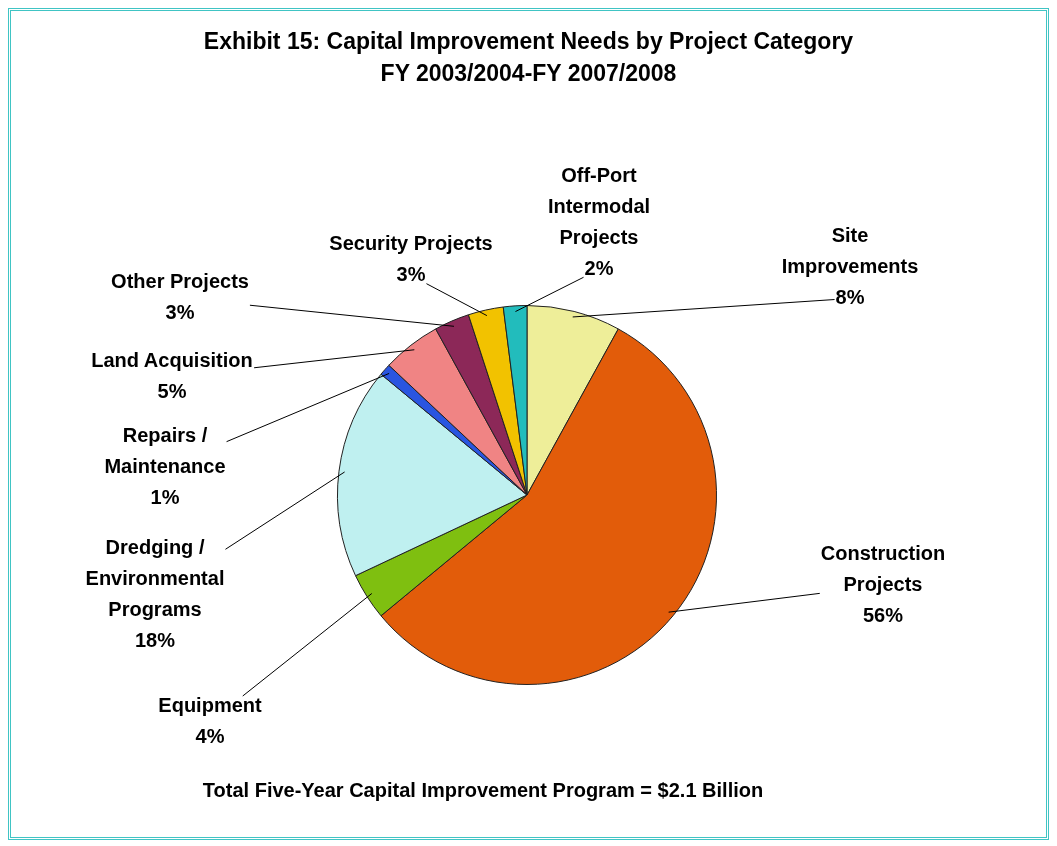 Image resolution: width=1057 pixels, height=846 pixels. What do you see at coordinates (883, 569) in the screenshot?
I see `slice-label: Construction Projects` at bounding box center [883, 569].